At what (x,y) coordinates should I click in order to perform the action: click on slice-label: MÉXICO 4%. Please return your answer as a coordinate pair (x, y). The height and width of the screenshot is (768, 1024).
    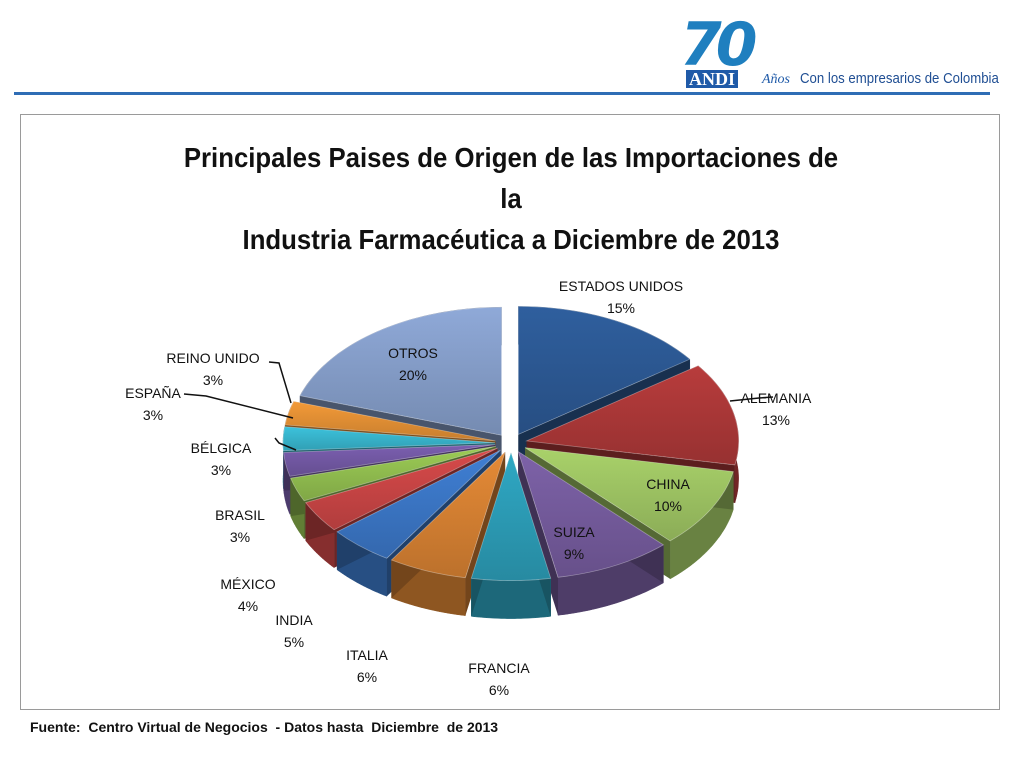
    Looking at the image, I should click on (247, 595).